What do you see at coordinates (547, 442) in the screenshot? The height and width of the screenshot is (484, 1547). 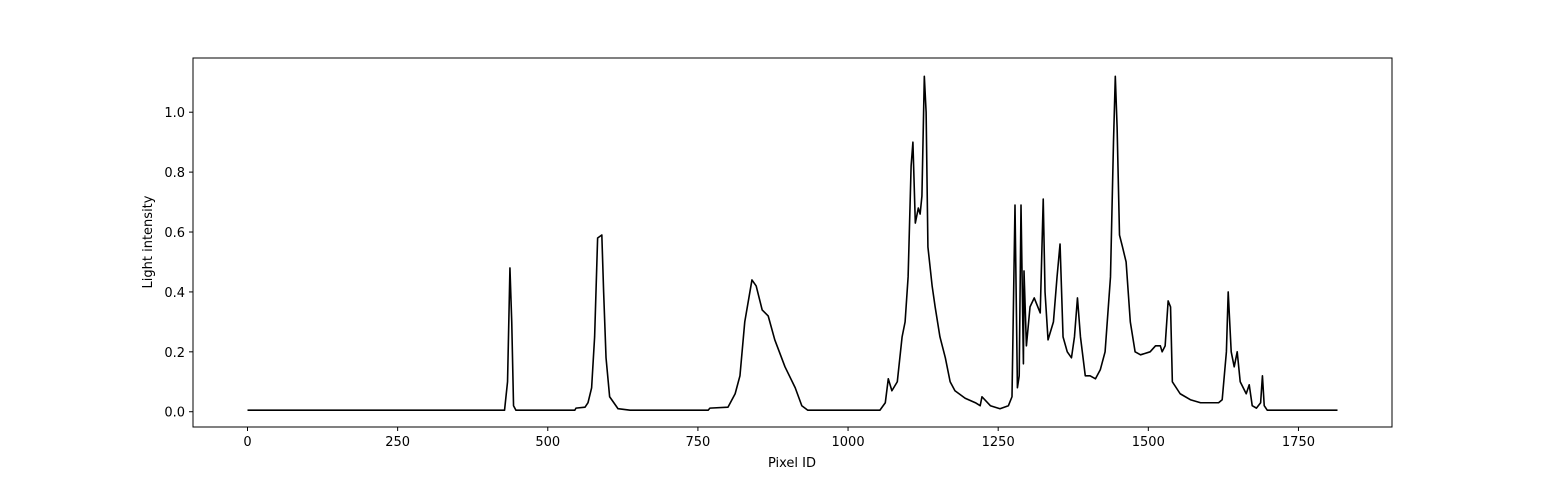 I see `x-tick-label: 500` at bounding box center [547, 442].